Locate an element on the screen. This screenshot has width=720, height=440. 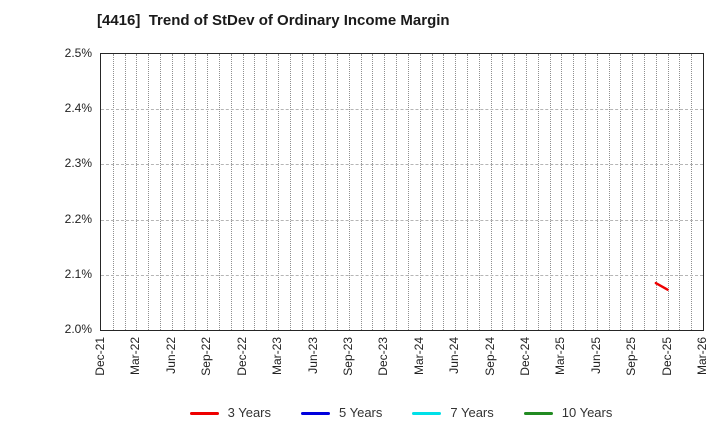
legend-item-3-years: 3 Years is located at coordinates (230, 413).